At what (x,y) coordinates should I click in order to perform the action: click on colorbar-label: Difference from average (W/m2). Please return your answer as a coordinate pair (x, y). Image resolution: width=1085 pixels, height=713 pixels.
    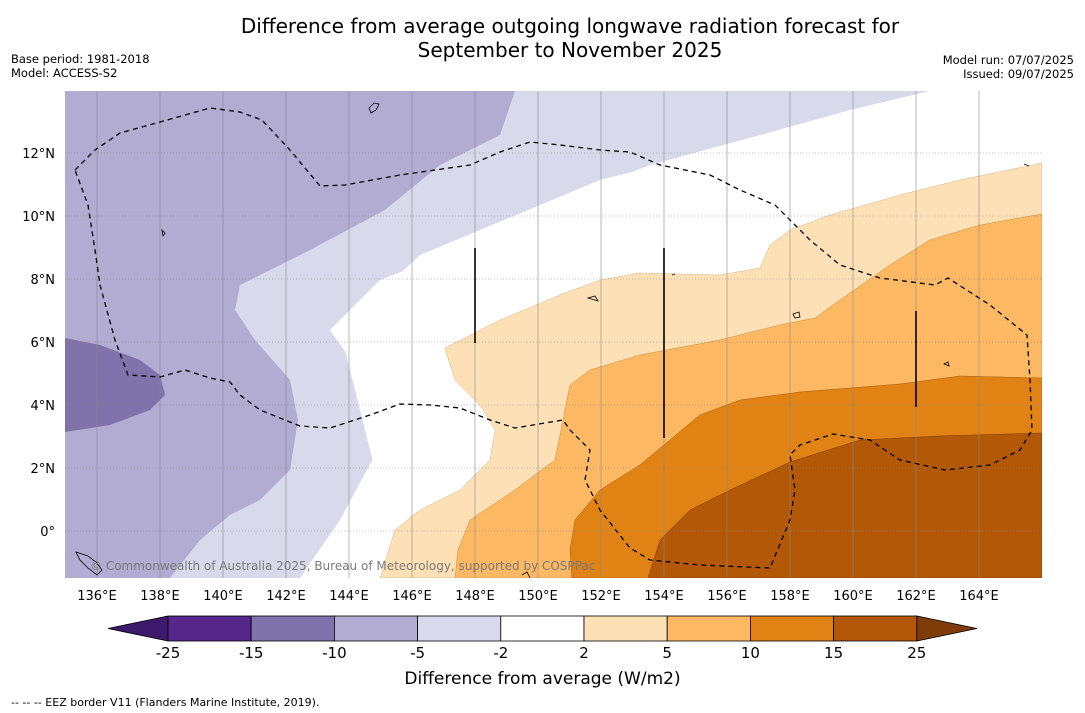
    Looking at the image, I should click on (542, 679).